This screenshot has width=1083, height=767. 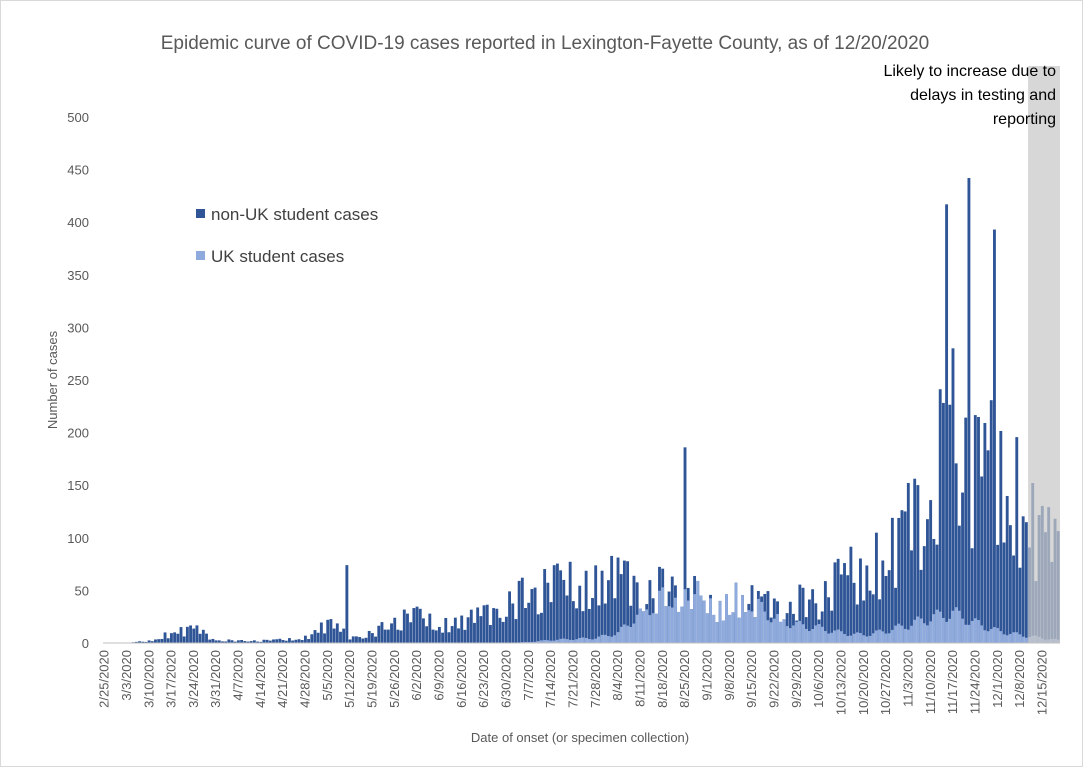 What do you see at coordinates (729, 675) in the screenshot?
I see `x-tick-label: 9/8/2020` at bounding box center [729, 675].